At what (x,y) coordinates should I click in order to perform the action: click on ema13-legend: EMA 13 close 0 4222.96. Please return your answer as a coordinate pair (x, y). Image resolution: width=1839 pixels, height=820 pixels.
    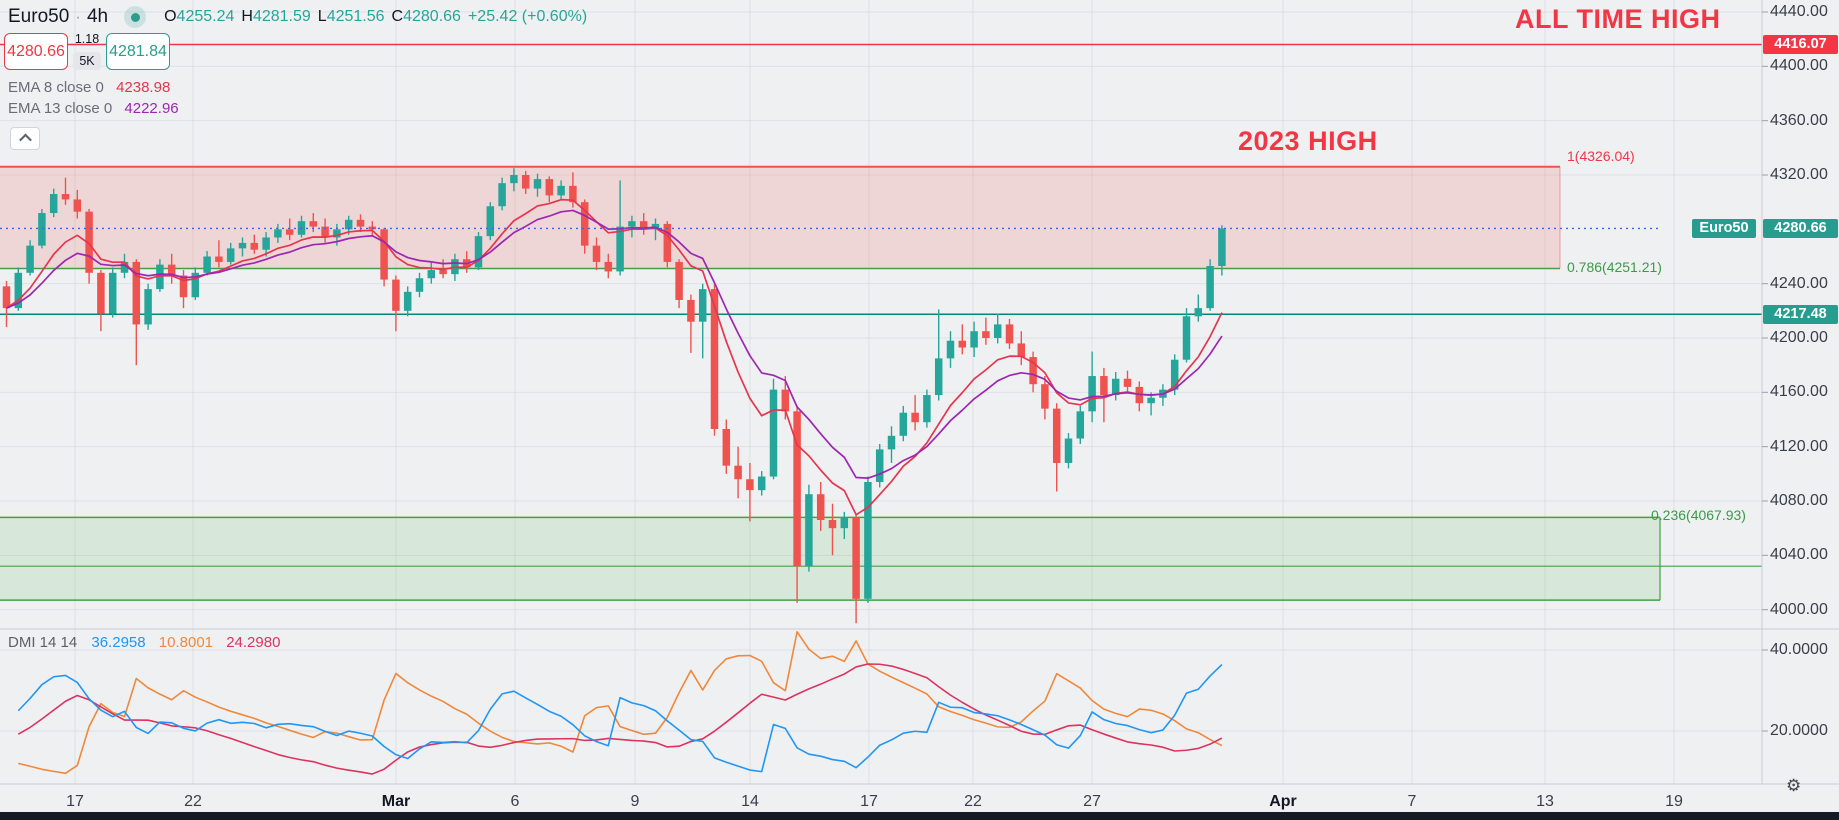
    Looking at the image, I should click on (93, 108).